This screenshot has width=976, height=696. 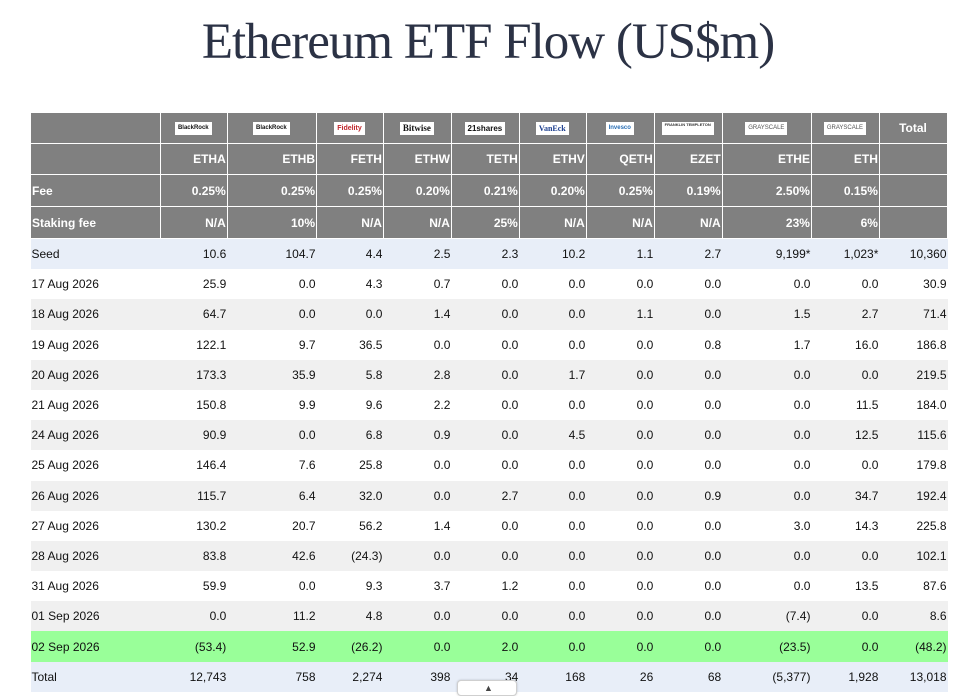 I want to click on issuer-logo-21shares: 21shares, so click(x=485, y=129).